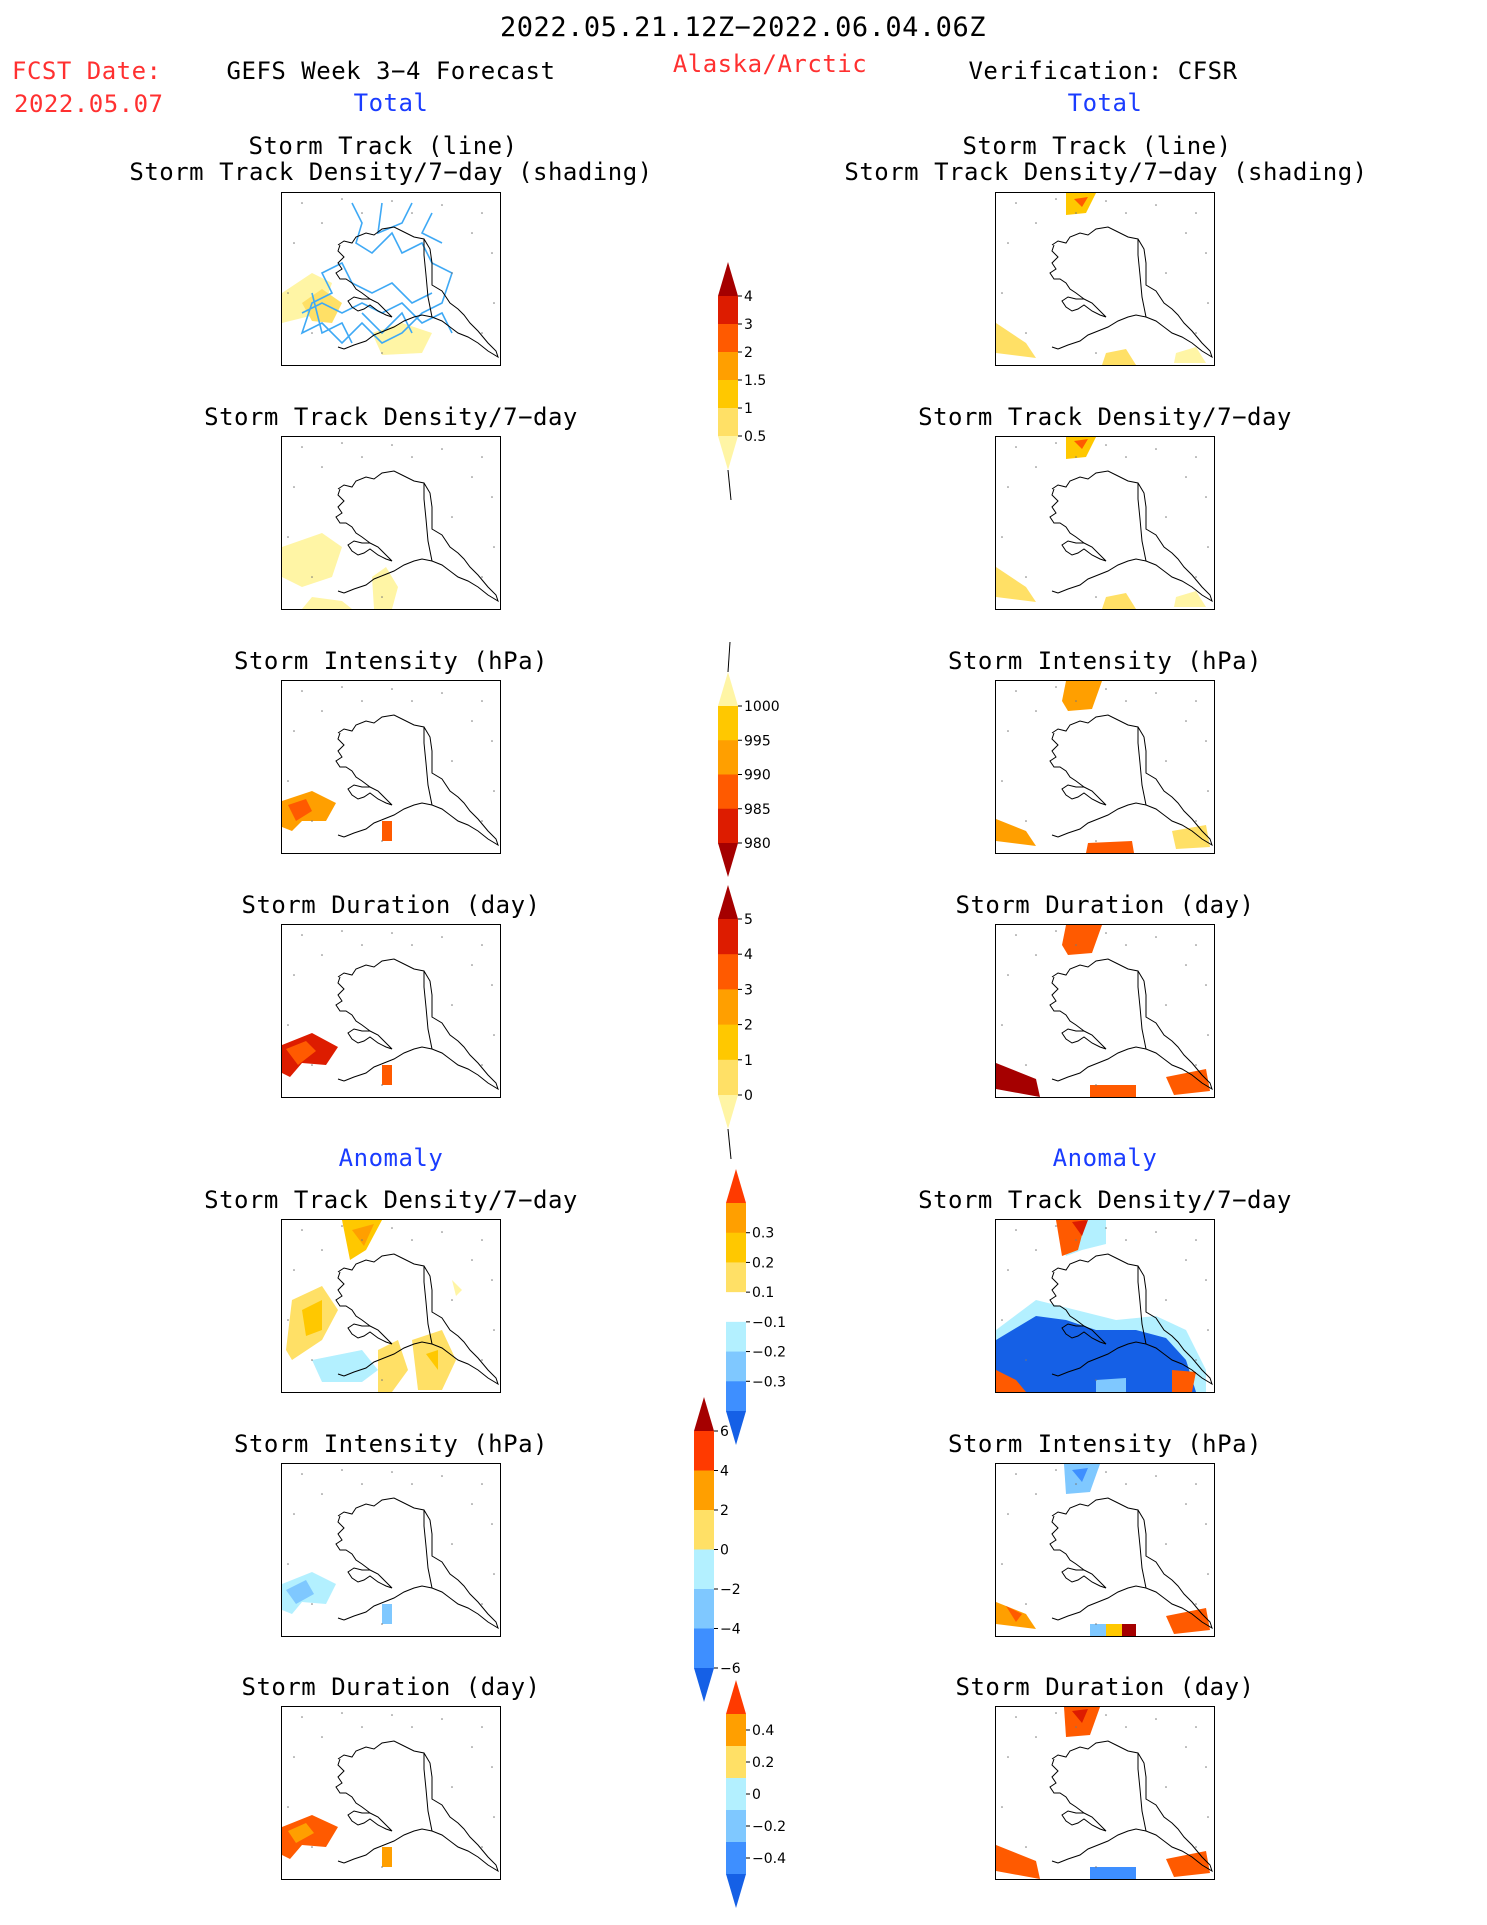 This screenshot has height=1925, width=1487. I want to click on region-label: Alaska/Arctic, so click(770, 64).